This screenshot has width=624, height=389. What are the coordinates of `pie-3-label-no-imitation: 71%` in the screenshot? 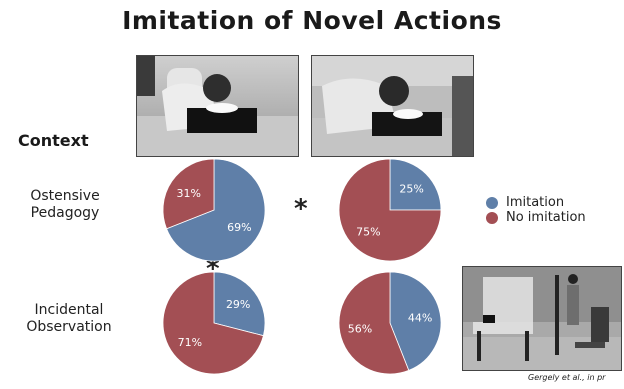 It's located at (190, 342).